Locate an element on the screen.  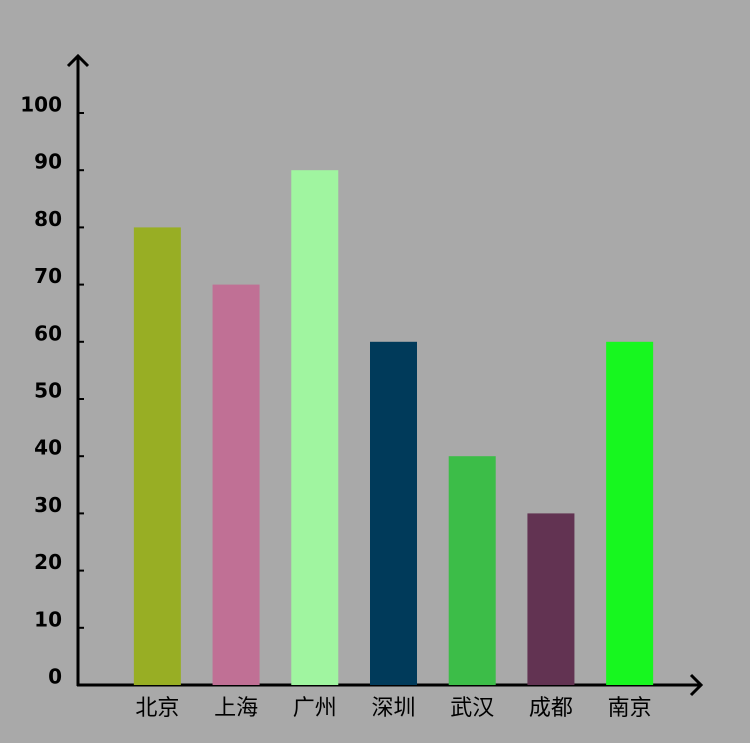
y-tick-label: 40 is located at coordinates (48, 448).